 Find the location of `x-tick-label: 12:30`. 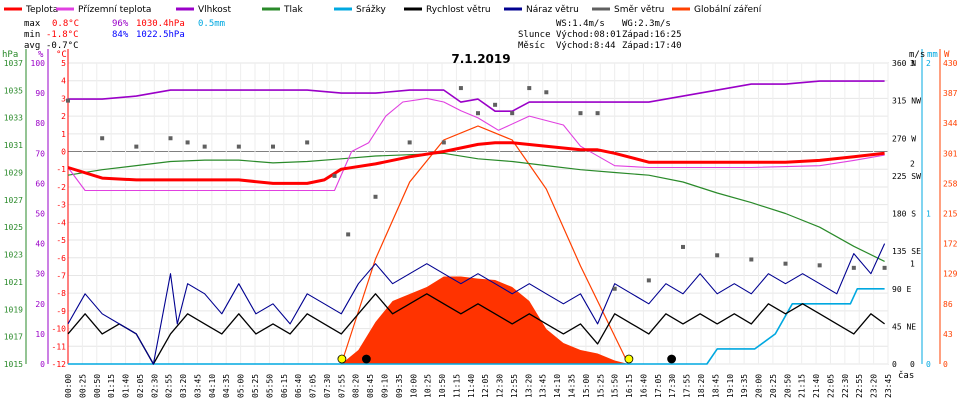

x-tick-label: 12:30 is located at coordinates (500, 386).